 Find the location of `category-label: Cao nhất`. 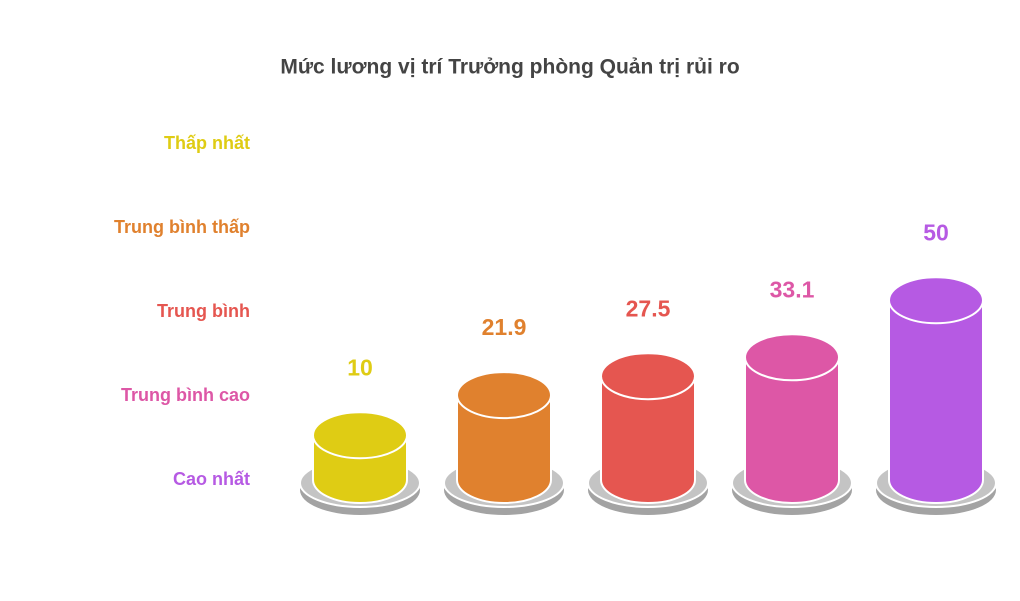

category-label: Cao nhất is located at coordinates (211, 479).